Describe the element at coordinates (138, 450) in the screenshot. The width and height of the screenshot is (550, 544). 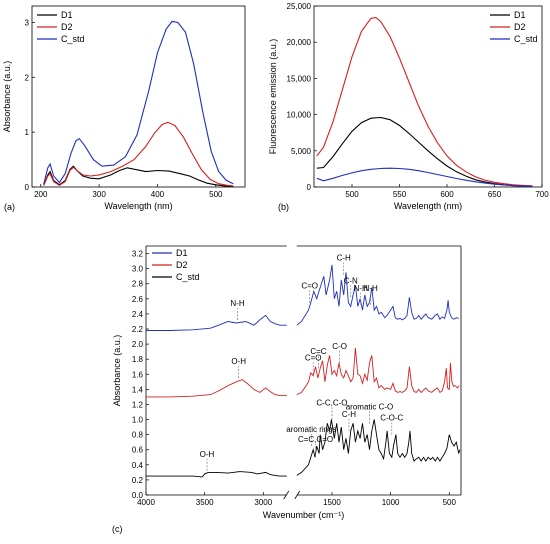
I see `y-tick-label-c-3: 0.6` at that location.